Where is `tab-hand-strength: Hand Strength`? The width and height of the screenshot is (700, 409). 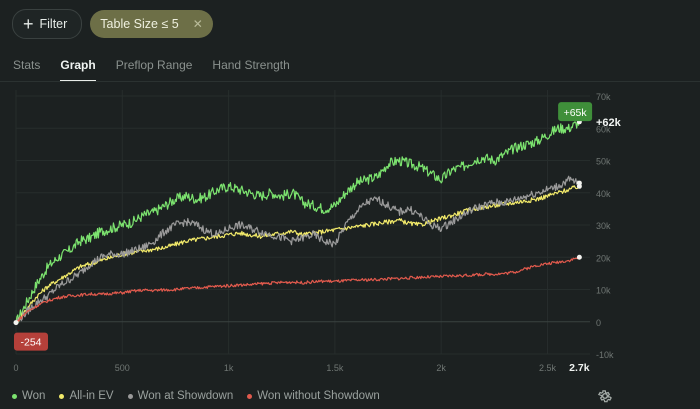
tab-hand-strength: Hand Strength is located at coordinates (251, 65).